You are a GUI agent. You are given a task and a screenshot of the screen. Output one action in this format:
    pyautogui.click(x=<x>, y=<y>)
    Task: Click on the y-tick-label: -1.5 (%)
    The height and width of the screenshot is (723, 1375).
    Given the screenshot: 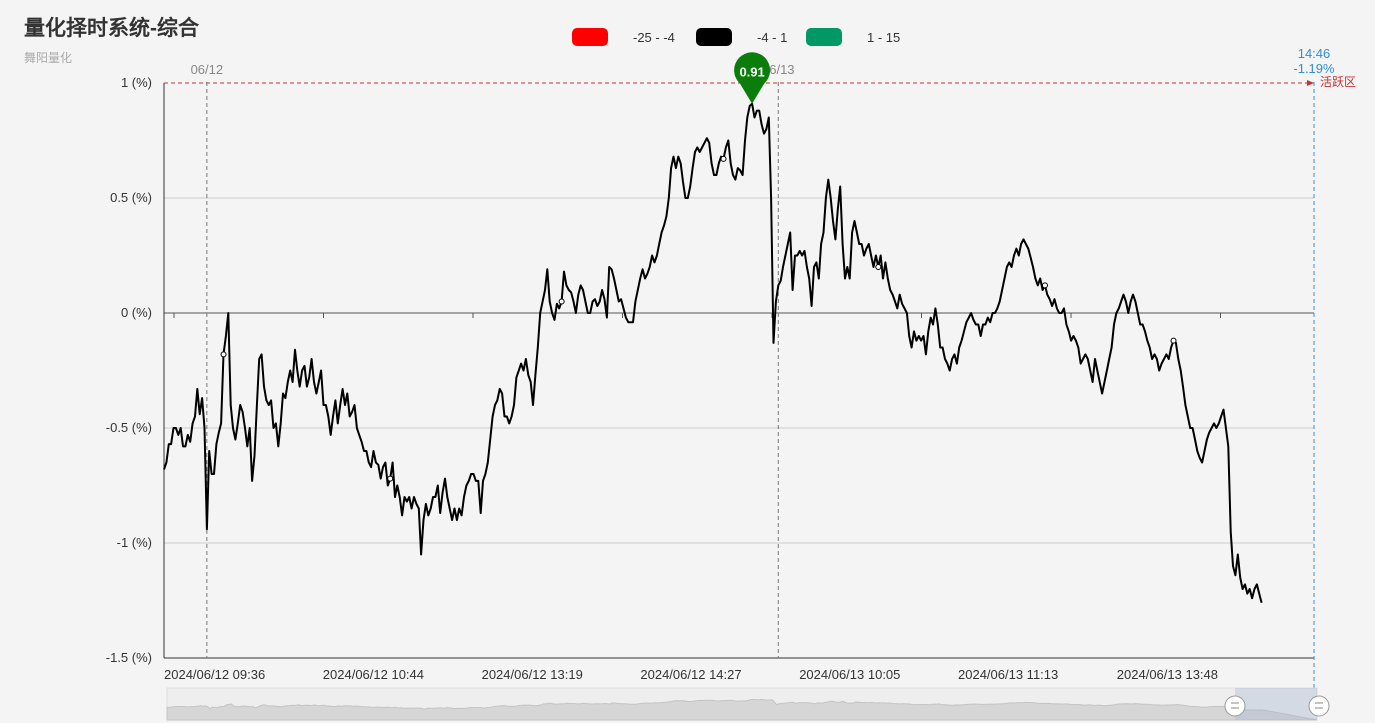 What is the action you would take?
    pyautogui.click(x=129, y=657)
    